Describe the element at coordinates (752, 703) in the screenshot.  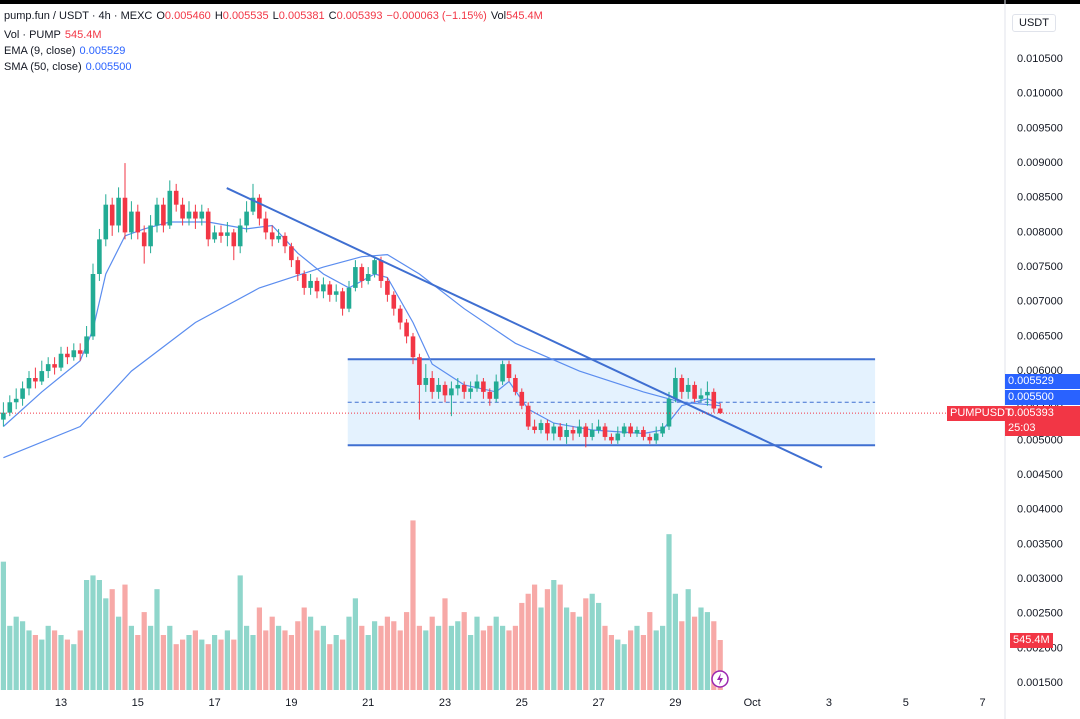
I see `x-tick-label: Oct` at that location.